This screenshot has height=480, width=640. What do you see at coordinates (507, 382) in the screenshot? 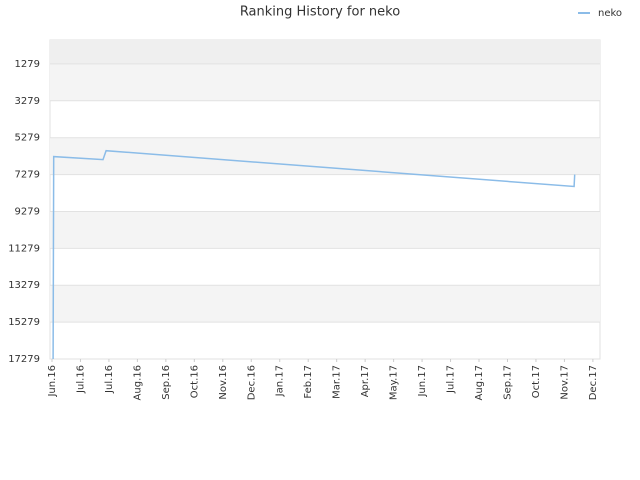
I see `x-tick-label: Sep.17` at bounding box center [507, 382].